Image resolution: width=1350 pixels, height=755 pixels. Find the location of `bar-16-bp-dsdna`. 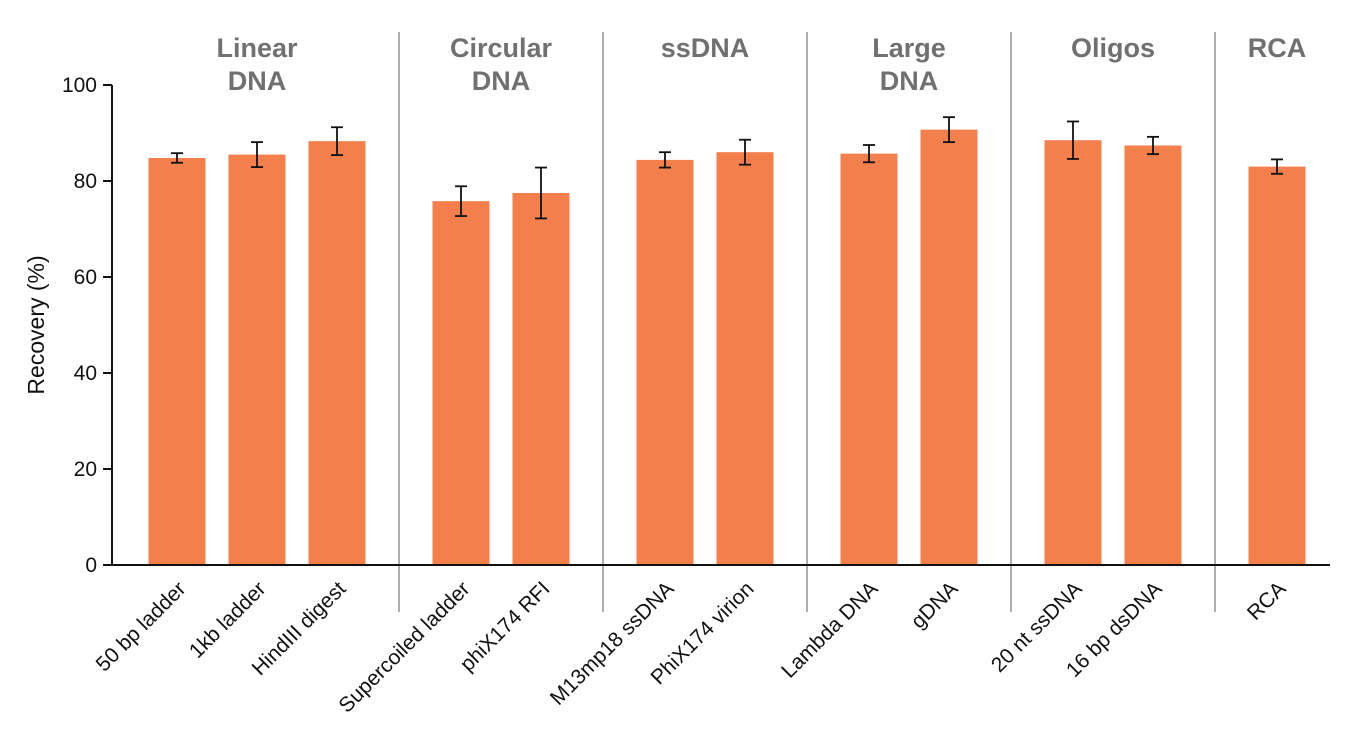

bar-16-bp-dsdna is located at coordinates (1153, 355).